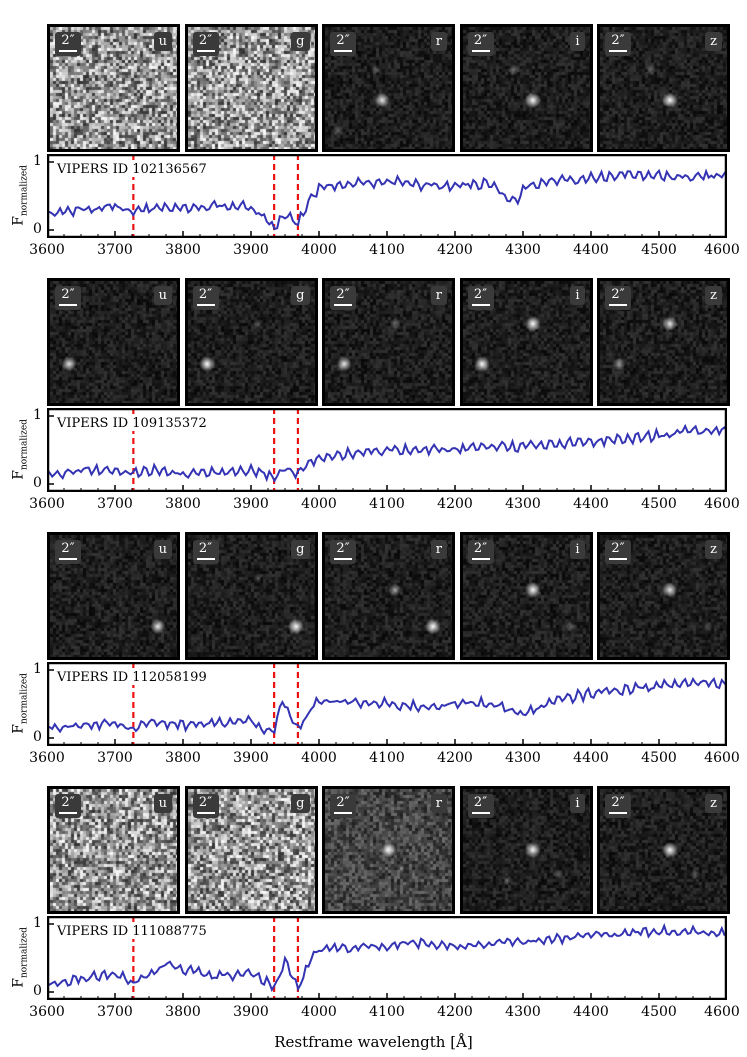 The height and width of the screenshot is (1057, 747). What do you see at coordinates (251, 342) in the screenshot?
I see `cutout-g-row2: 2″ g` at bounding box center [251, 342].